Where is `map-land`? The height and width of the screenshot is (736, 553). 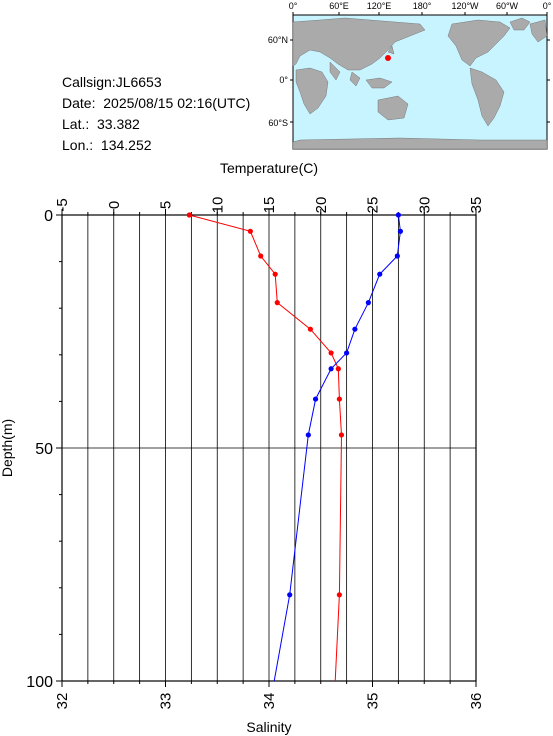
map-land is located at coordinates (420, 83).